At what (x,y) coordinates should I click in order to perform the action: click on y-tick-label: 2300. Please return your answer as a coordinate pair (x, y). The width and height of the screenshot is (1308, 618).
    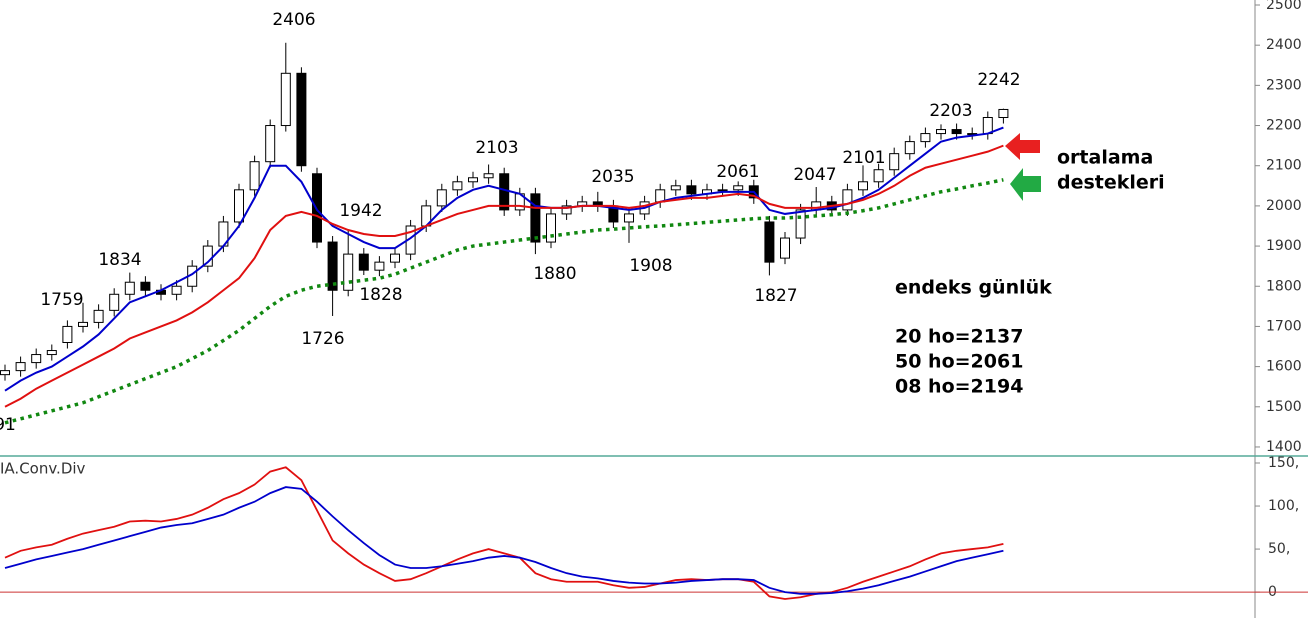
    Looking at the image, I should click on (1284, 85).